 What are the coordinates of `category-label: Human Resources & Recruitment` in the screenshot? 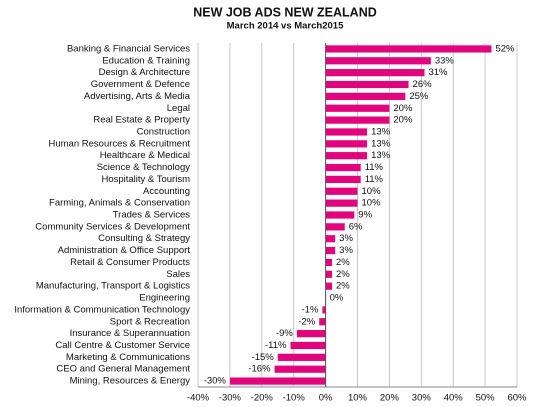 It's located at (120, 143).